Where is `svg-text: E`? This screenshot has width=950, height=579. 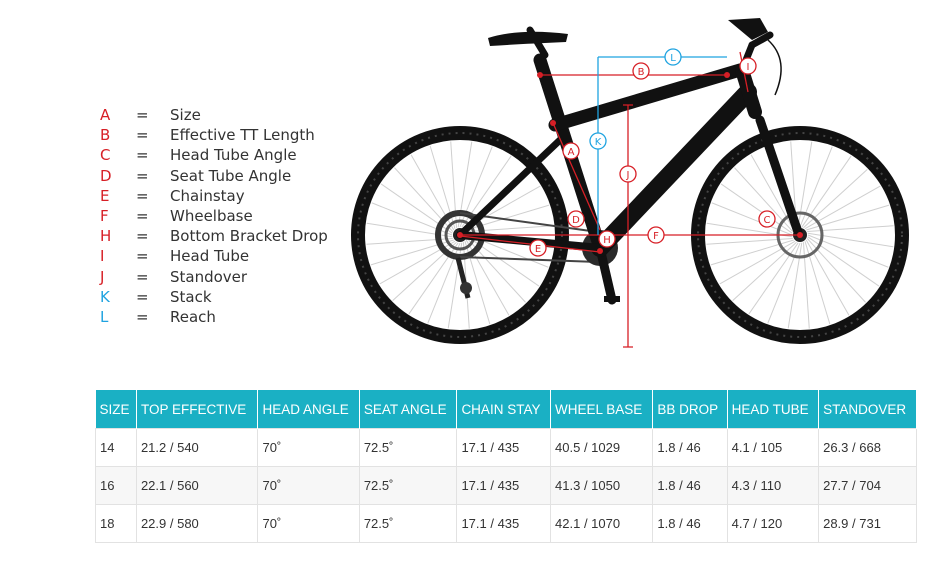
svg-text: E is located at coordinates (538, 249).